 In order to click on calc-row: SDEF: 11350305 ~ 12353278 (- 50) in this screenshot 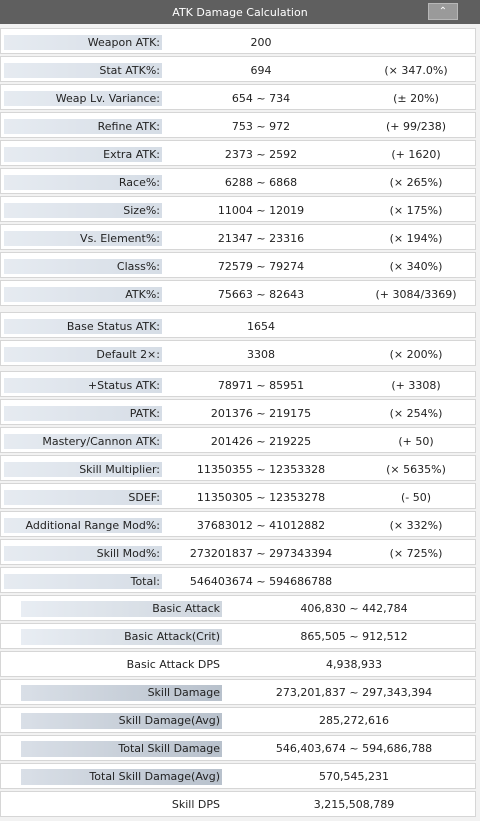, I will do `click(238, 496)`.